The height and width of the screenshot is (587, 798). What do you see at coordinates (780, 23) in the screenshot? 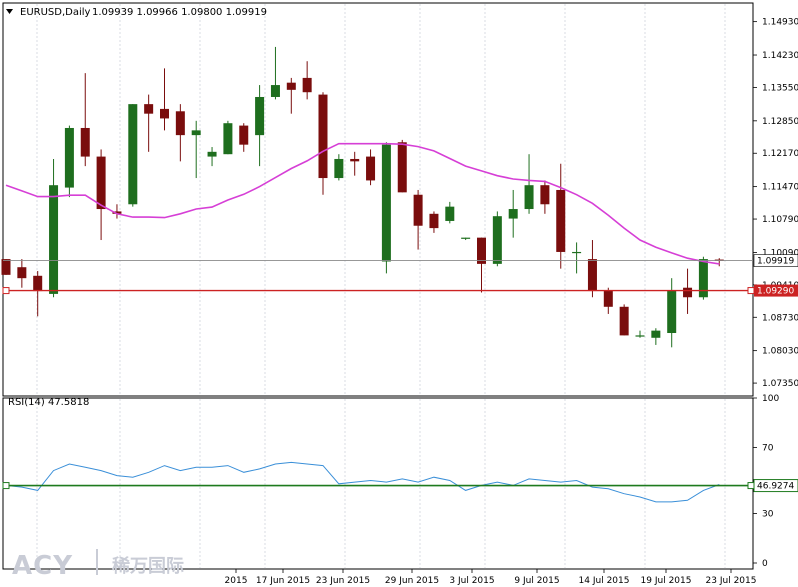
I see `price-tick-label: 1.14930` at bounding box center [780, 23].